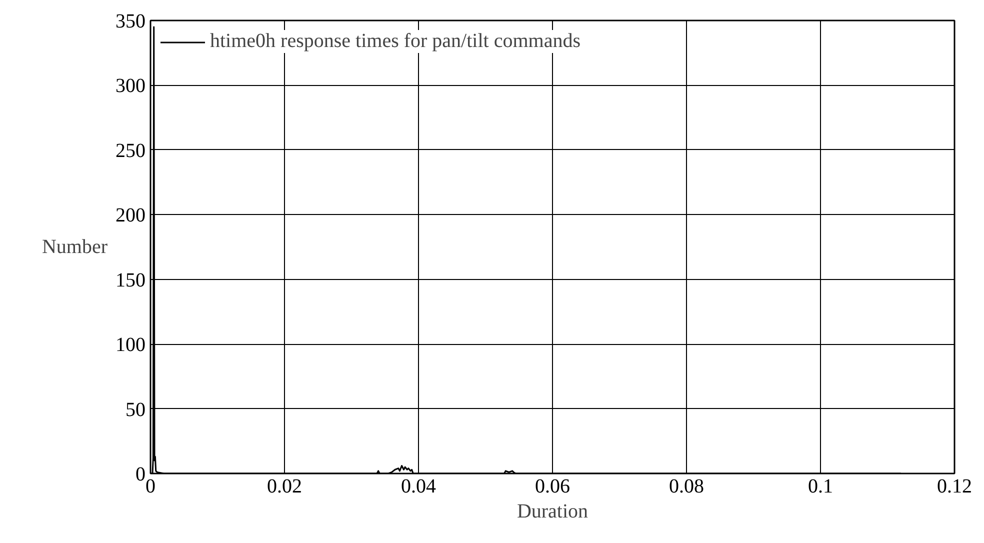 The image size is (984, 543). What do you see at coordinates (418, 487) in the screenshot?
I see `x-tick-label: 0.04` at bounding box center [418, 487].